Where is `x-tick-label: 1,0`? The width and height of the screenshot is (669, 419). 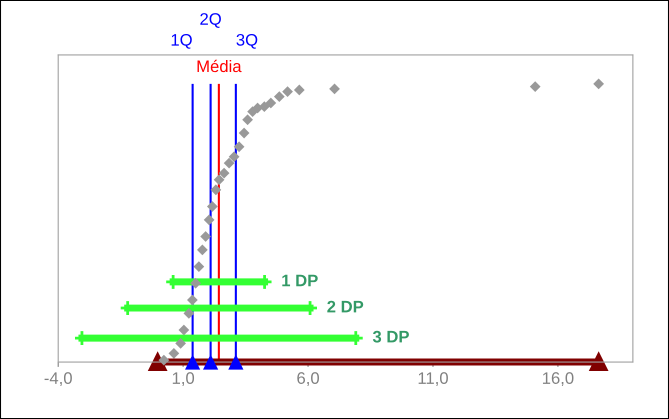
x-tick-label: 1,0 is located at coordinates (183, 379).